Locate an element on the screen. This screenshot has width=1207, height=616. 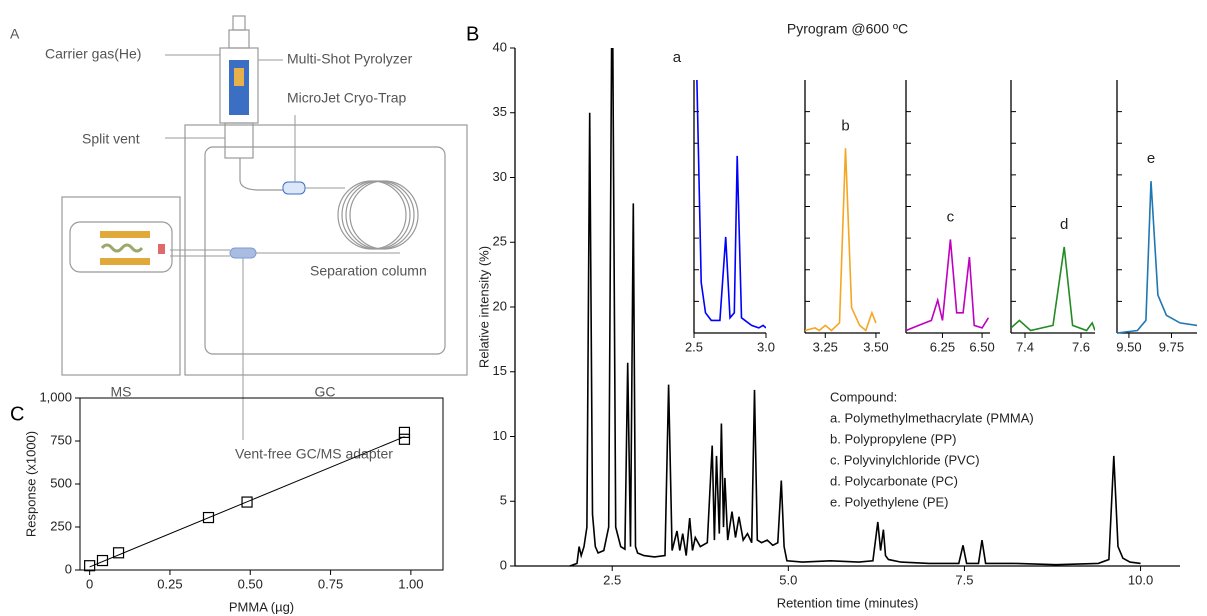
x-tick-label: 9.50 is located at coordinates (1128, 346).